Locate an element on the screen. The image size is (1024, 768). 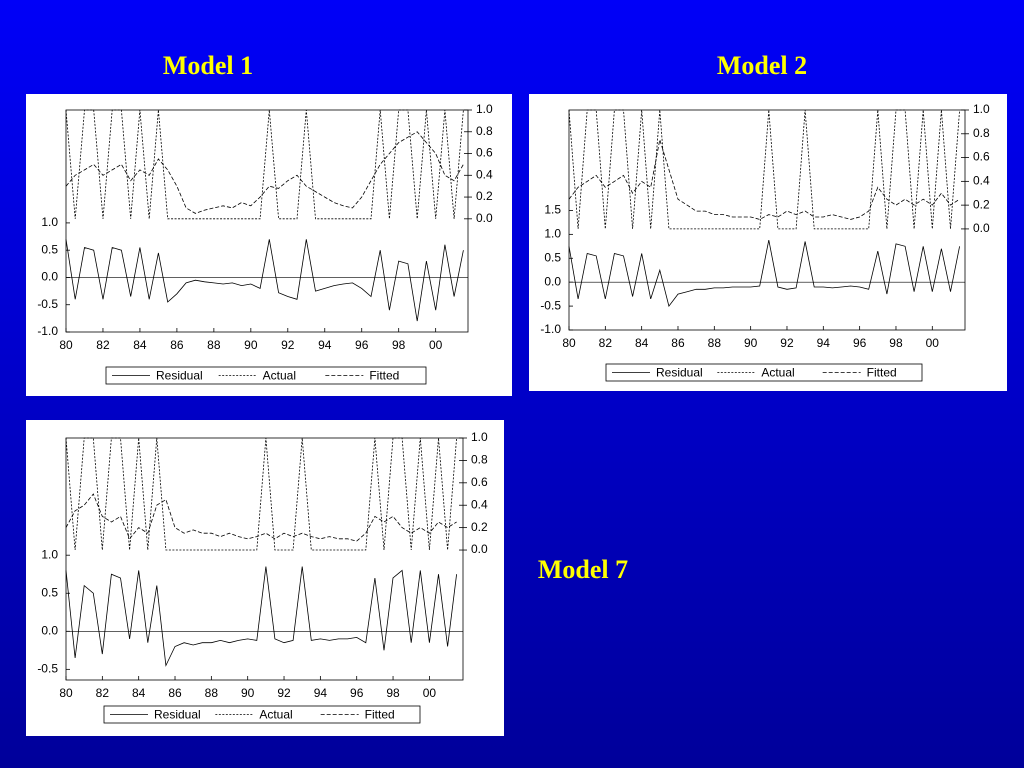
chart-title: Model 2 is located at coordinates (762, 65).